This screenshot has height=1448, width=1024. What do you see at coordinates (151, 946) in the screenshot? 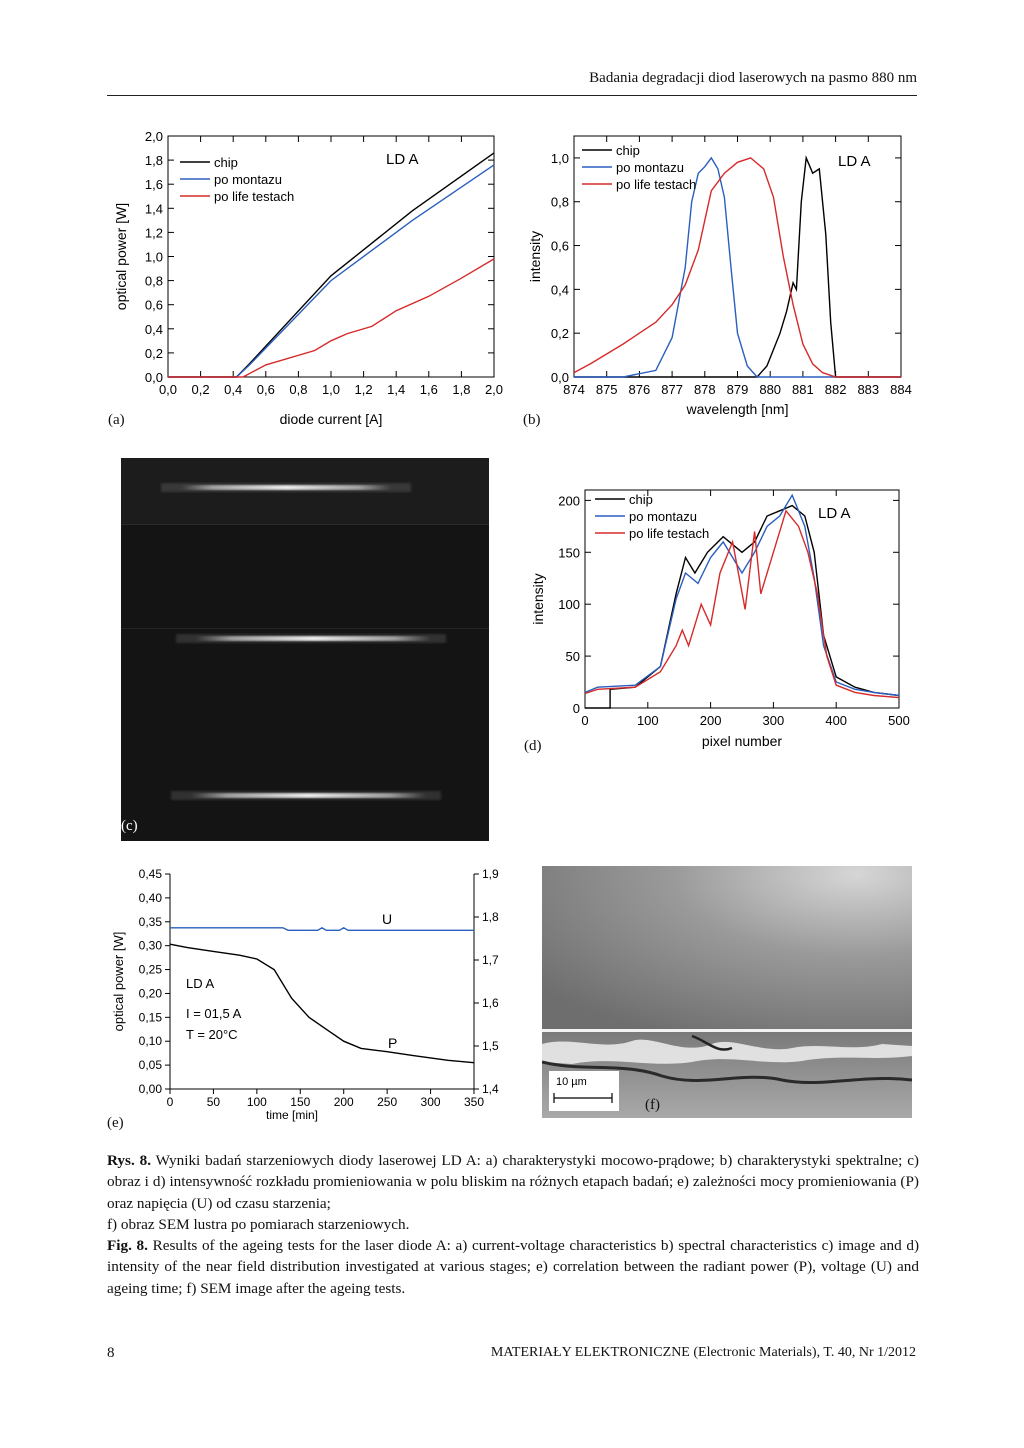
I see `y-tick-label: 0,30` at bounding box center [151, 946].